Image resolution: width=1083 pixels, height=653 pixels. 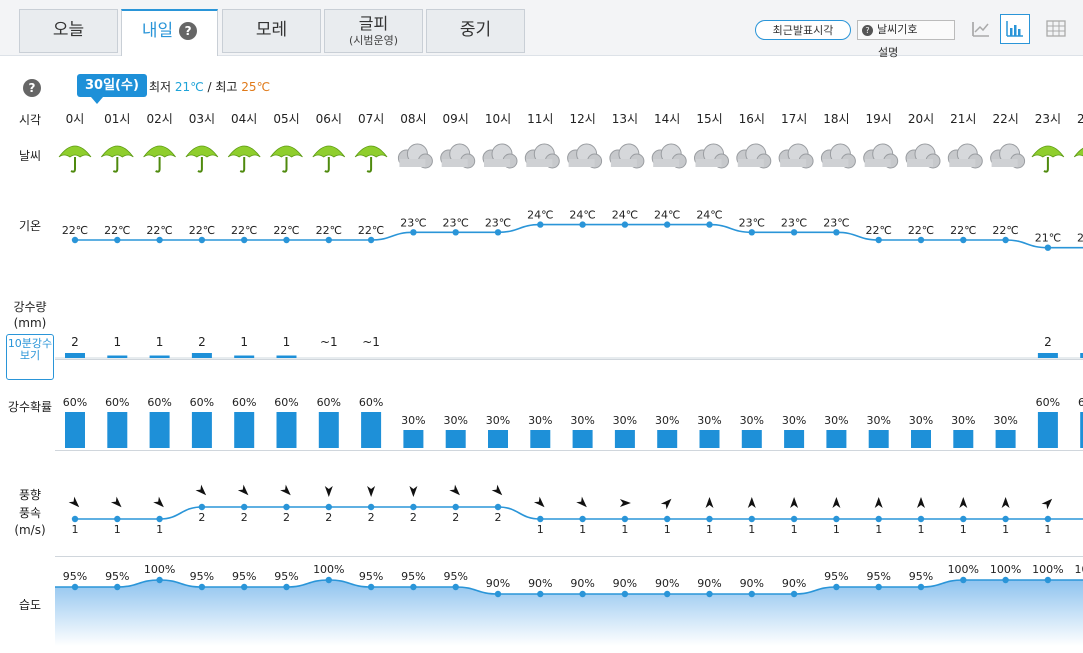 What do you see at coordinates (30, 495) in the screenshot?
I see `wind-dir-label: 풍향` at bounding box center [30, 495].